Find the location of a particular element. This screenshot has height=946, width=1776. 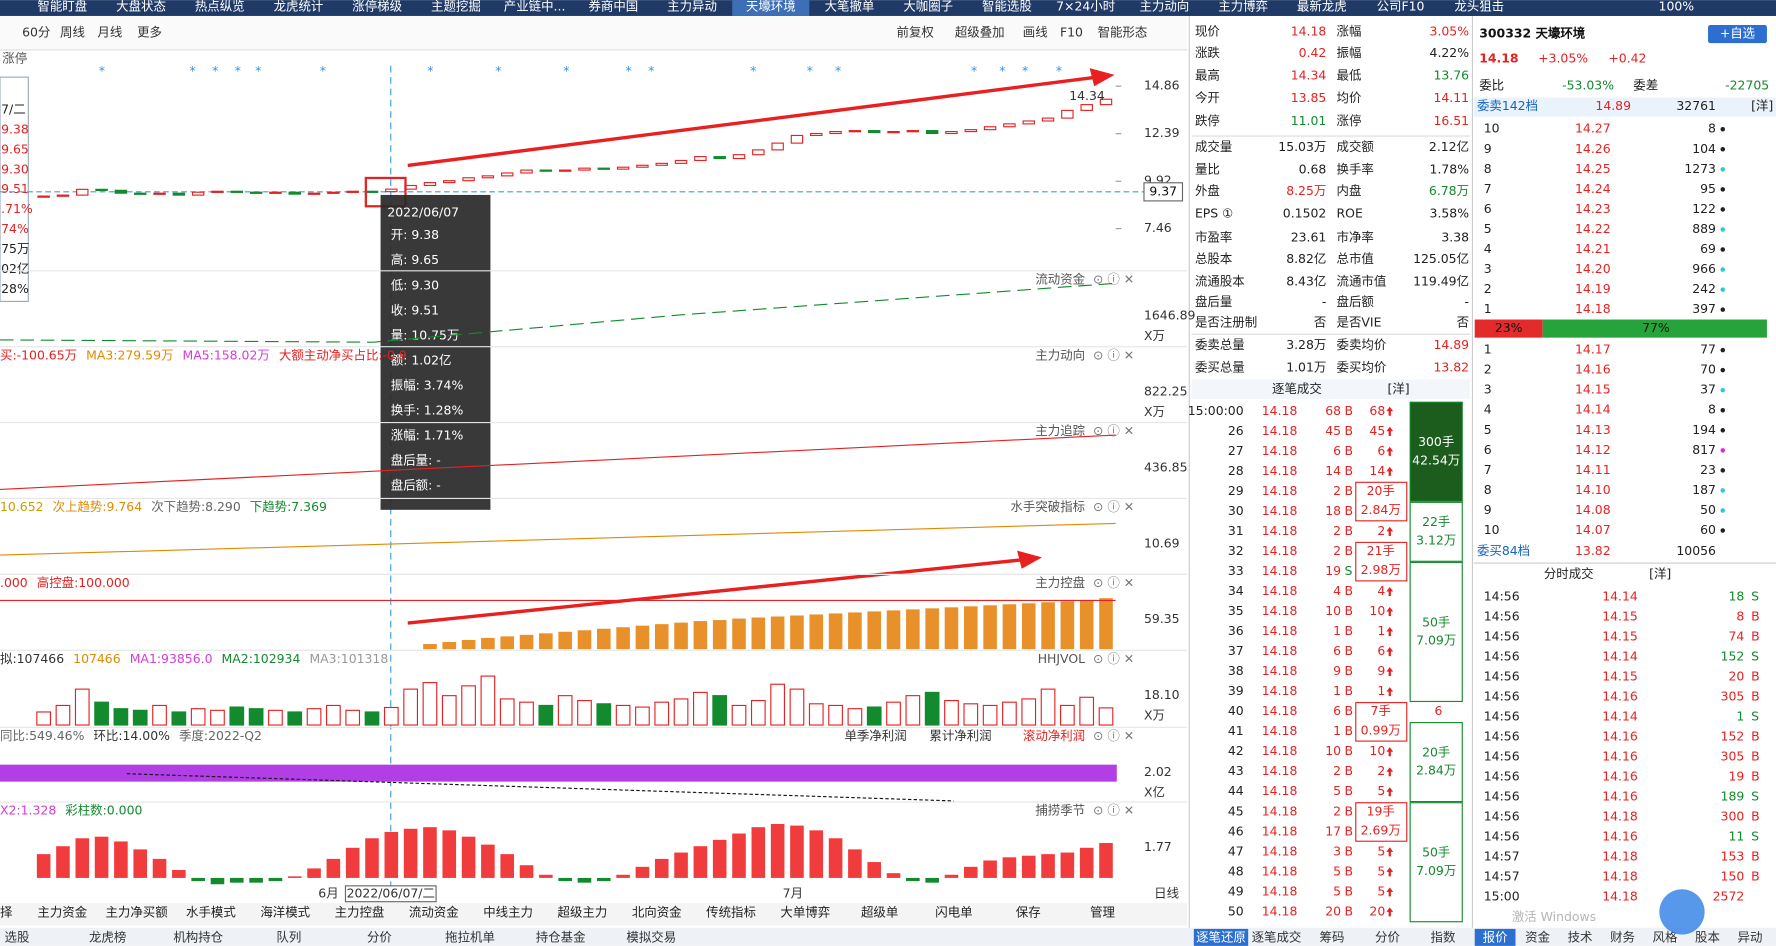

toolbar-item: 超级叠加 is located at coordinates (980, 31).